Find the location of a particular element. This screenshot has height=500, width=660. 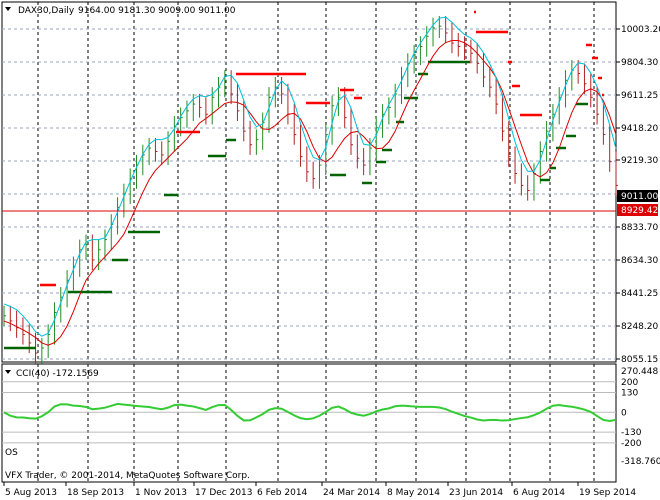

price-label-8: 8634.30 is located at coordinates (639, 261).